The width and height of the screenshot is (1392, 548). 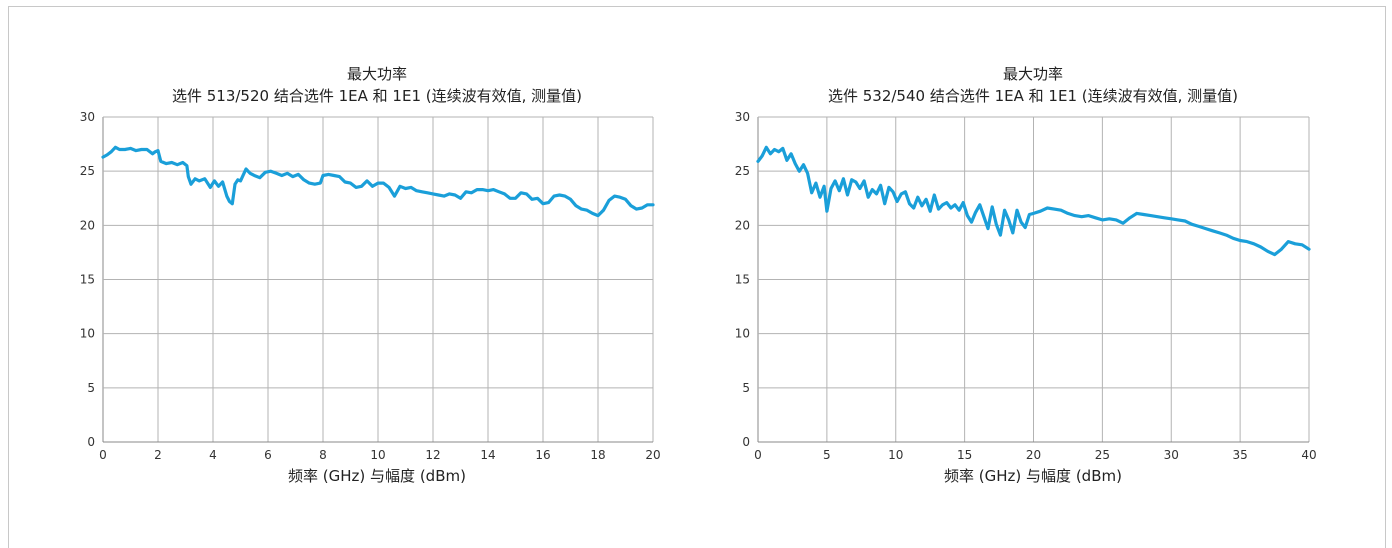 I want to click on chart-right-y-tick-5: 5, so click(x=746, y=388).